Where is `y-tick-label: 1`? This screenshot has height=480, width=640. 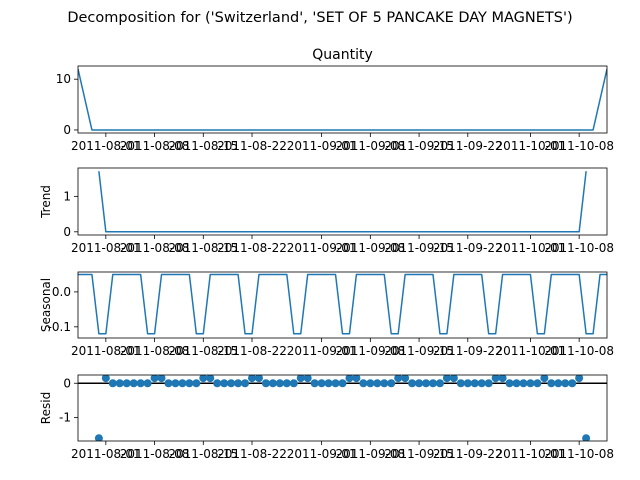
y-tick-label: 1 is located at coordinates (67, 196).